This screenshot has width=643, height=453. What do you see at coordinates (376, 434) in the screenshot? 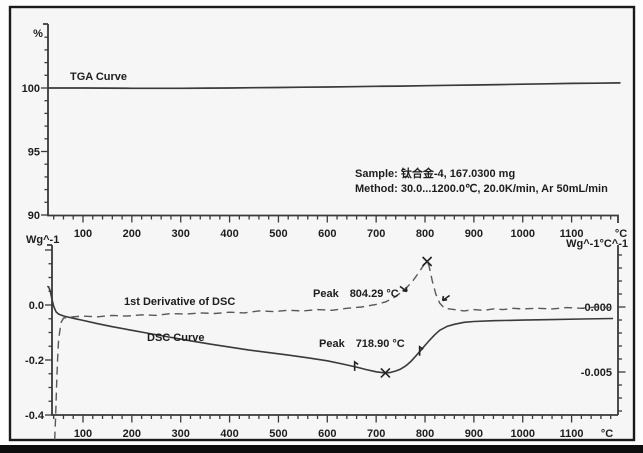
I see `bottom-x-axis-tick-label: 700` at bounding box center [376, 434].